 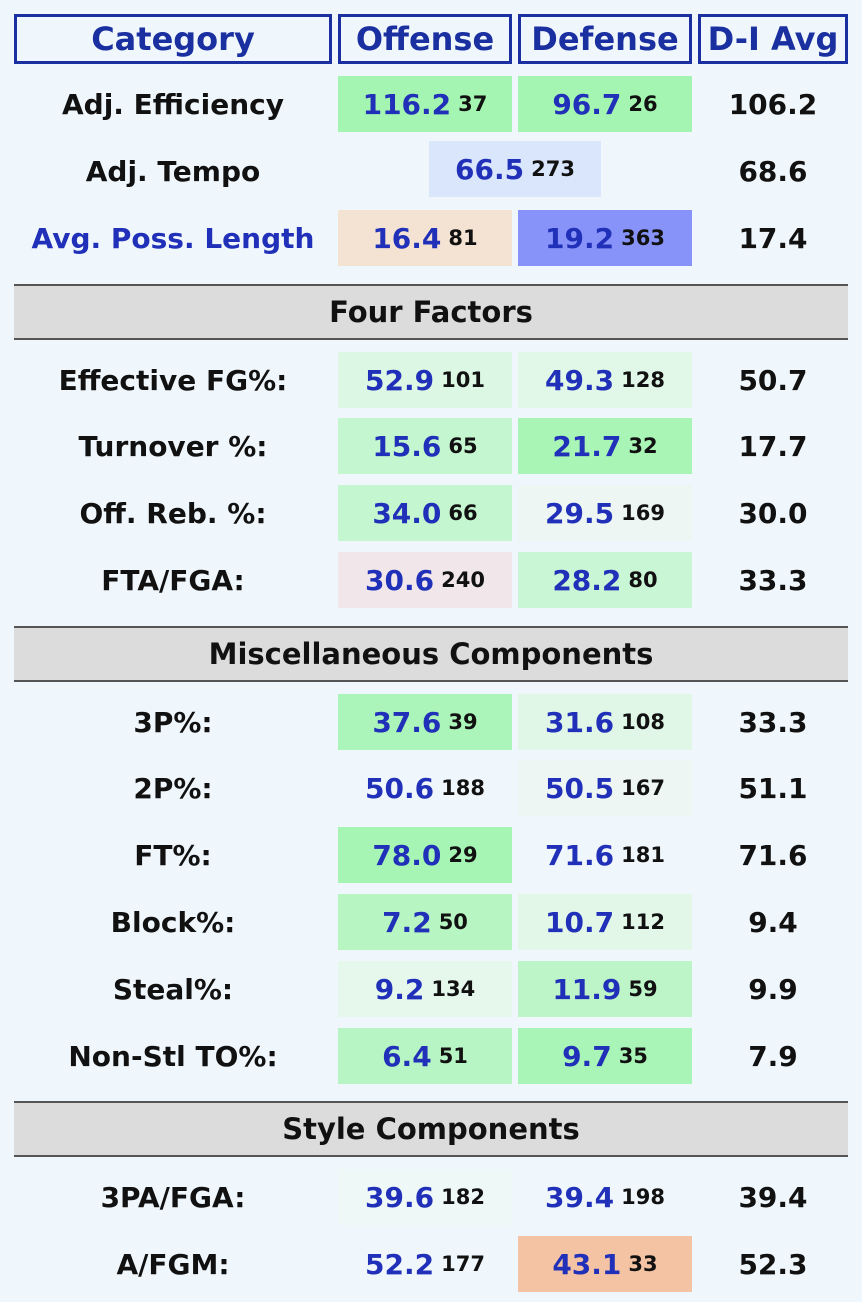 What do you see at coordinates (400, 1264) in the screenshot?
I see `a-fgm-offense-value: 52.2` at bounding box center [400, 1264].